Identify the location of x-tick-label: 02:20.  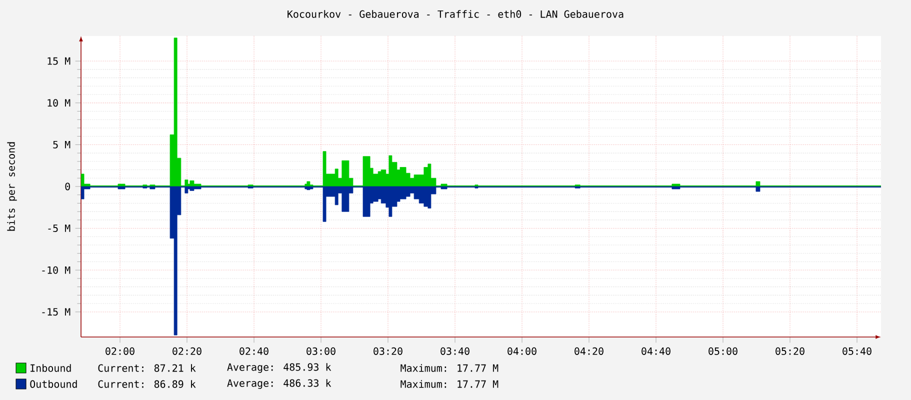
(187, 351).